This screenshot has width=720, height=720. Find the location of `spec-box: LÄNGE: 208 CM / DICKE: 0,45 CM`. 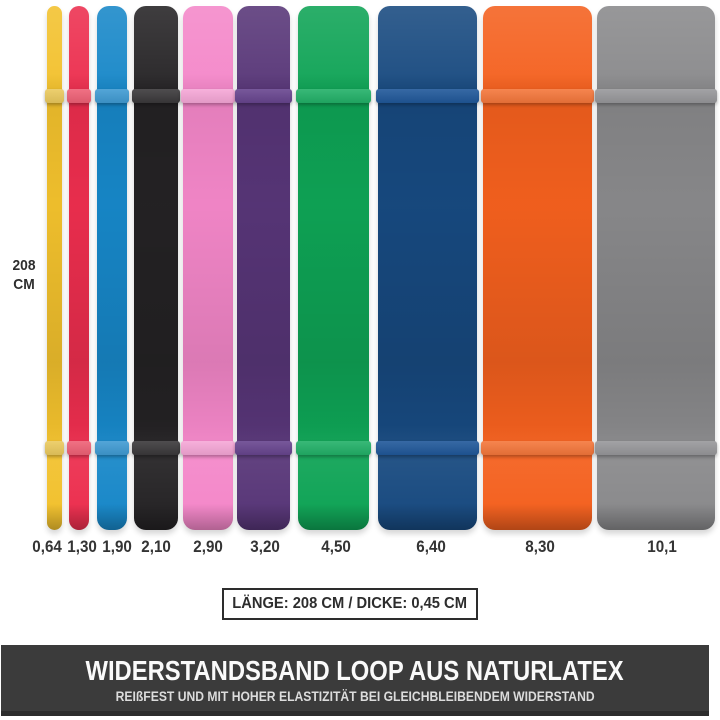

spec-box: LÄNGE: 208 CM / DICKE: 0,45 CM is located at coordinates (350, 604).